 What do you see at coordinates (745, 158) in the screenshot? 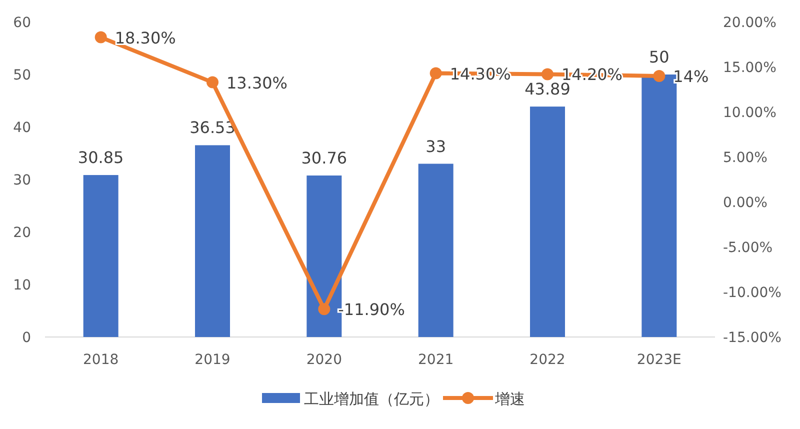
I see `y2-tick-label: 5.00%` at bounding box center [745, 158].